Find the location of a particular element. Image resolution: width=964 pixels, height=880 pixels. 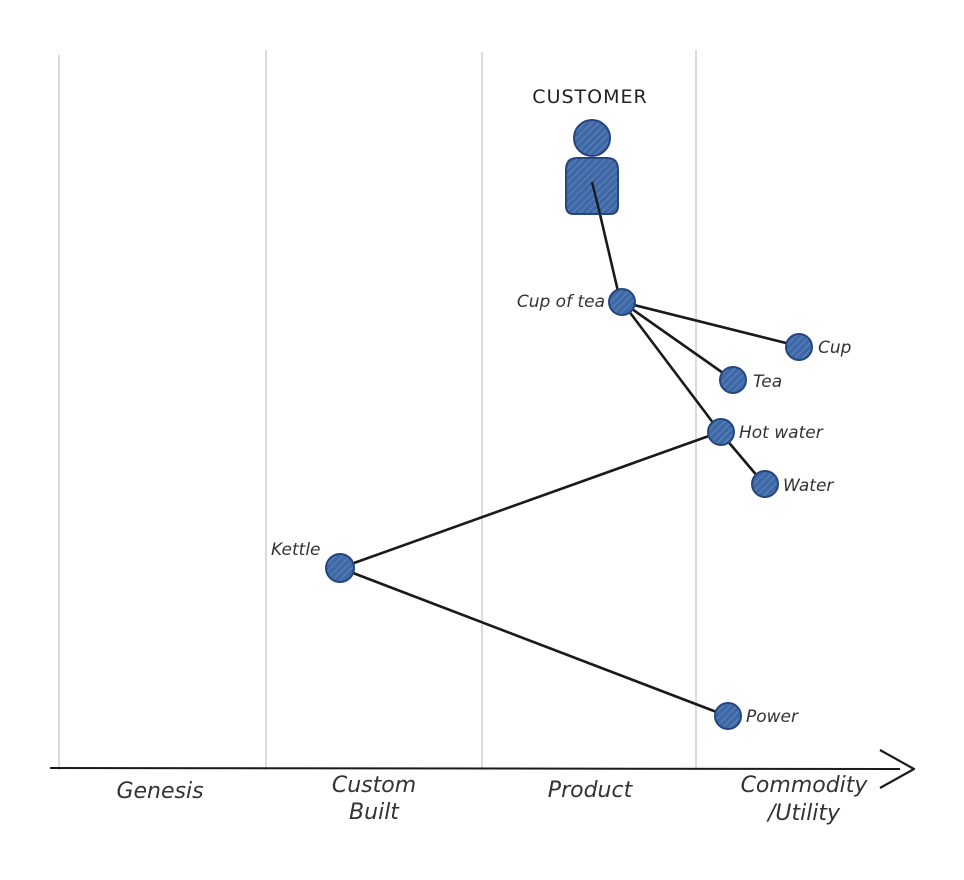

customer-head is located at coordinates (592, 138).